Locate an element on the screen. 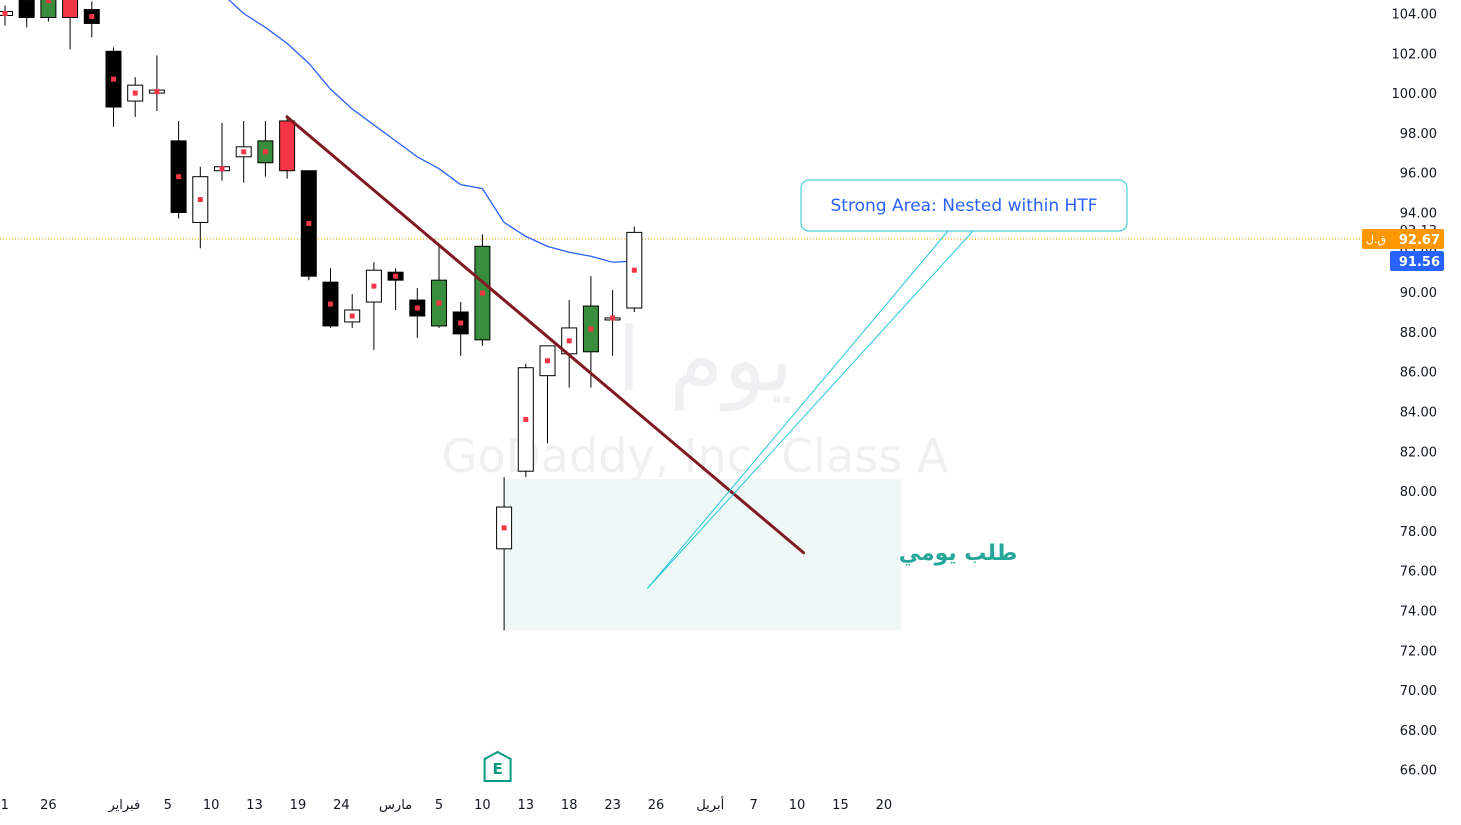 The height and width of the screenshot is (825, 1461). demand-zone-label: طلب يومي is located at coordinates (958, 553).